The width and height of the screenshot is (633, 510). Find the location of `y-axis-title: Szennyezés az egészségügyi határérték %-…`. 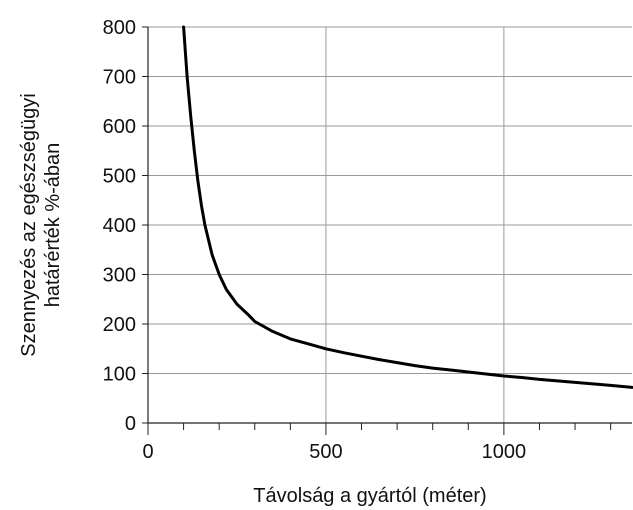

y-axis-title: Szennyezés az egészségügyi határérték %-… is located at coordinates (41, 225).